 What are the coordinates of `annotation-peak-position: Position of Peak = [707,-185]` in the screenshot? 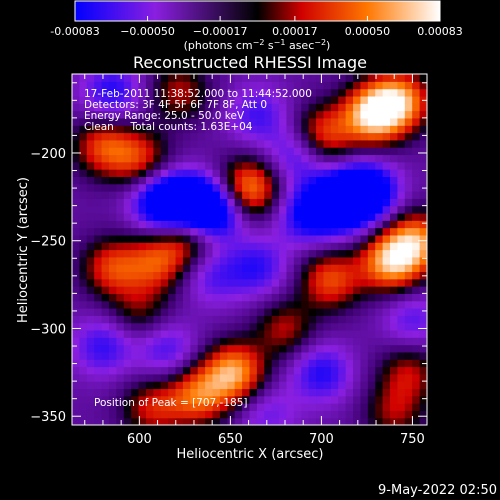 It's located at (171, 403).